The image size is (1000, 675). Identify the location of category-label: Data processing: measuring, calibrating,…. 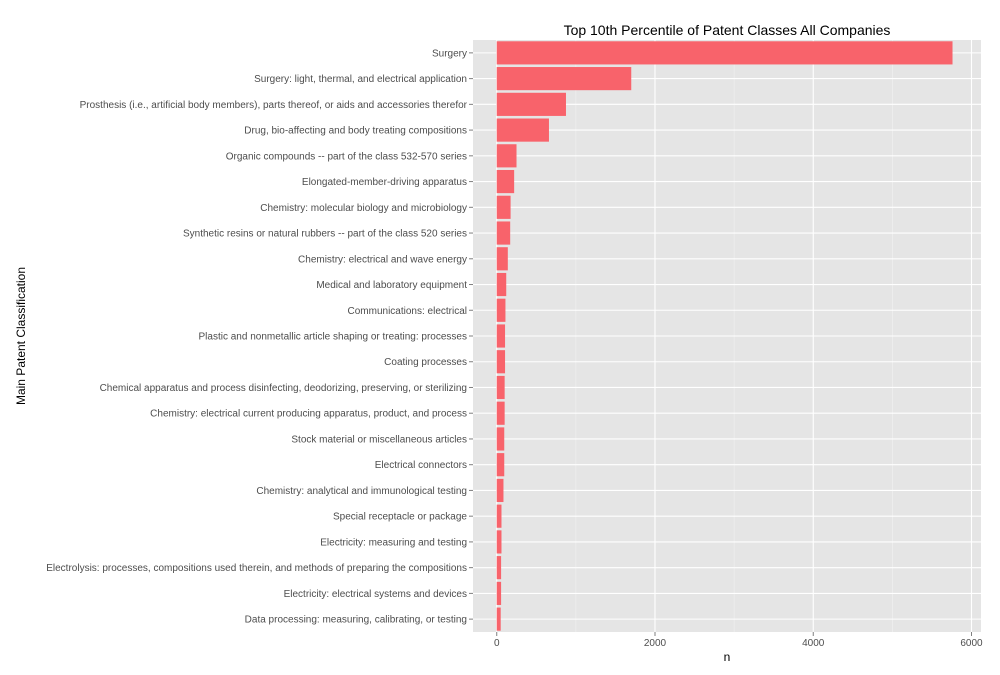
(356, 620).